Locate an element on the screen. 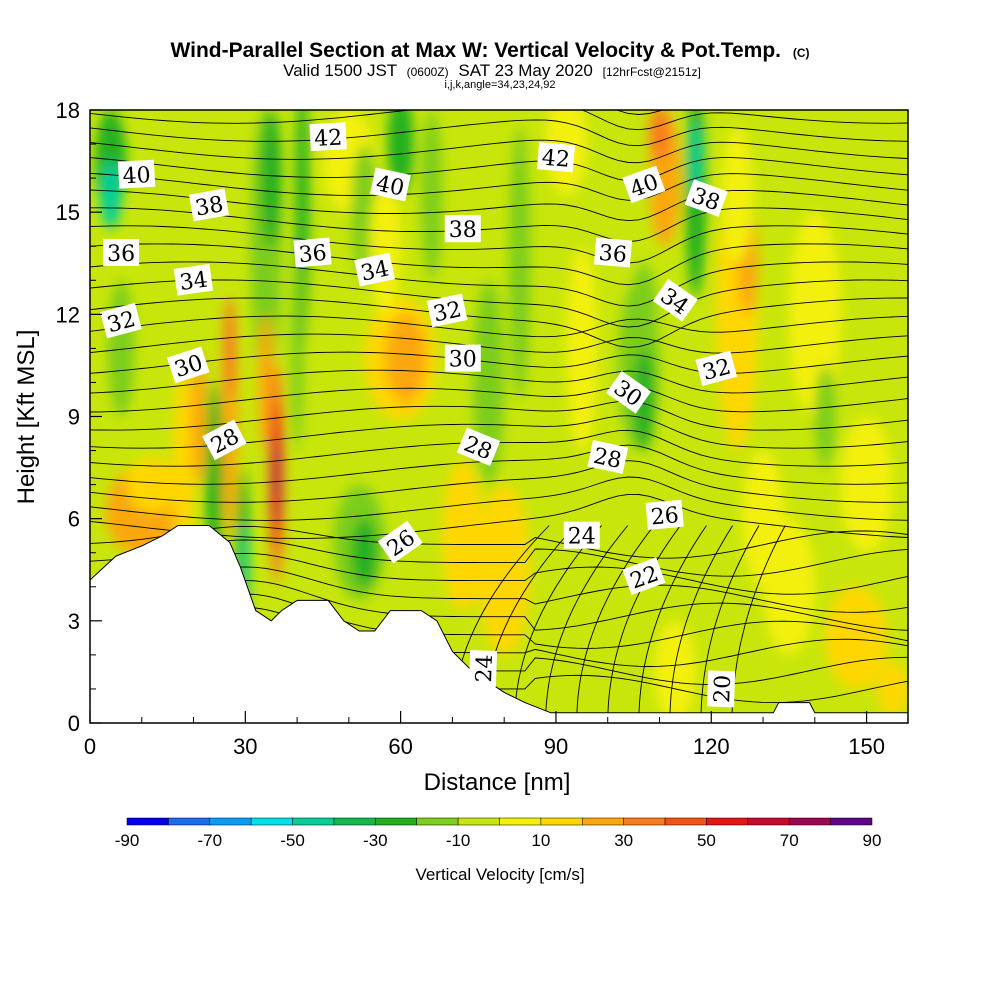 The image size is (1000, 1000). contour-label: 38 is located at coordinates (706, 198).